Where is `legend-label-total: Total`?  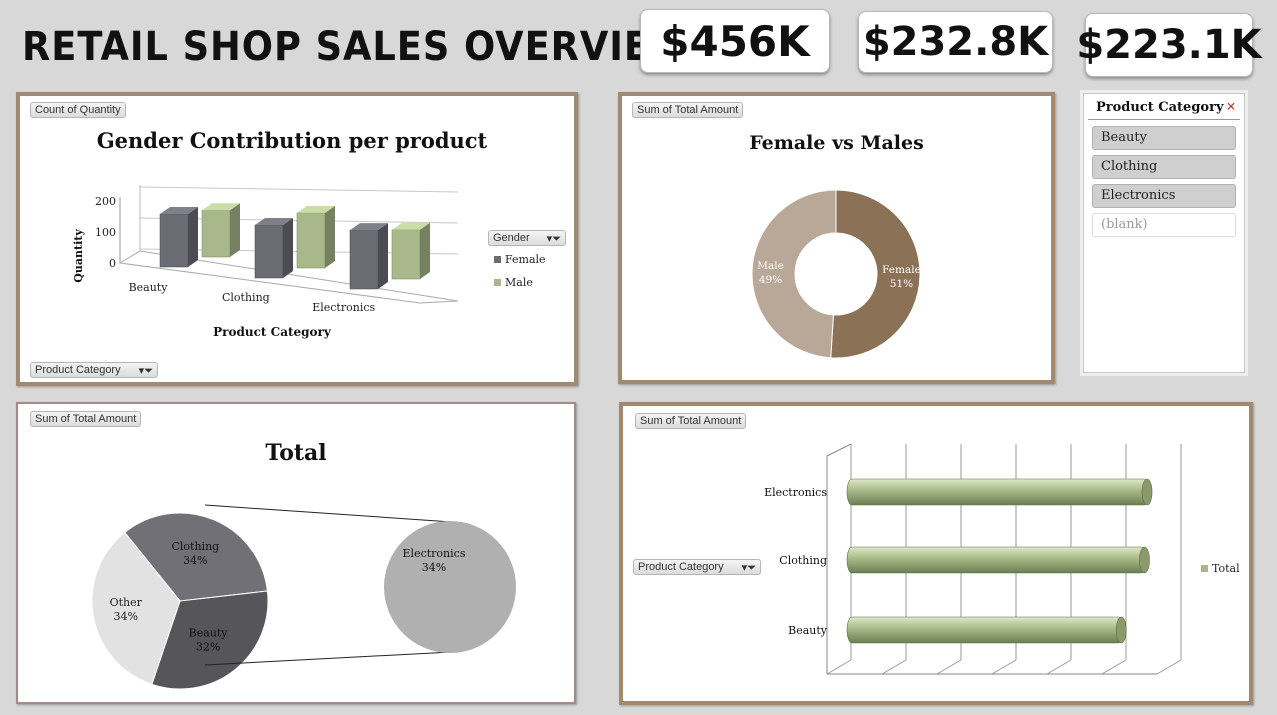
legend-label-total: Total is located at coordinates (1226, 568).